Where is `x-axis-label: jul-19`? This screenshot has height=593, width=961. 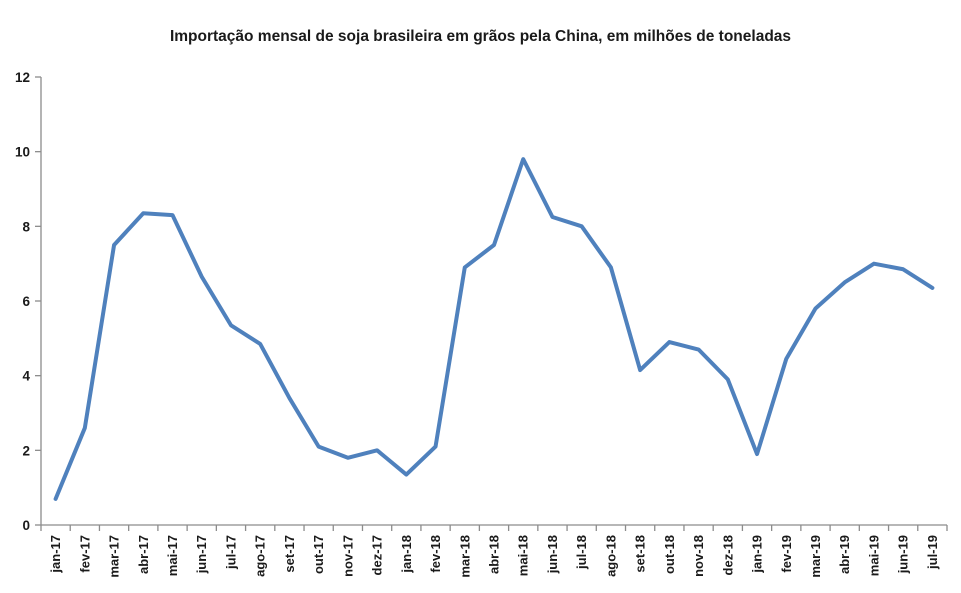
x-axis-label: jul-19 is located at coordinates (932, 552).